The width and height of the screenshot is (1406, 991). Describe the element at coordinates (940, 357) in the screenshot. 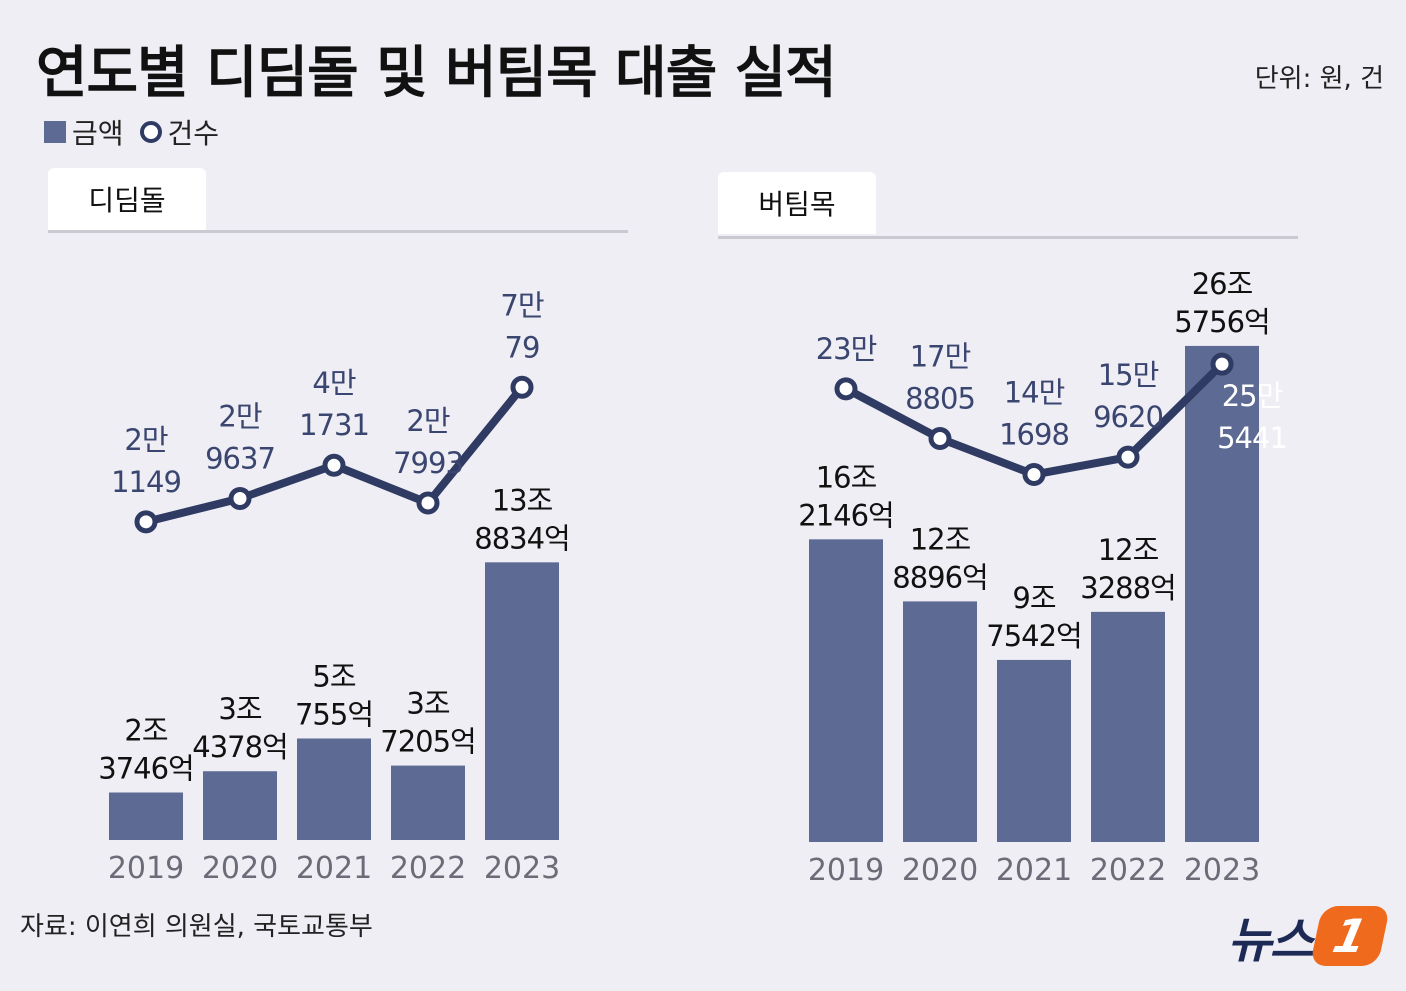

I see `beotimmok-count-label-2020: 17만` at that location.